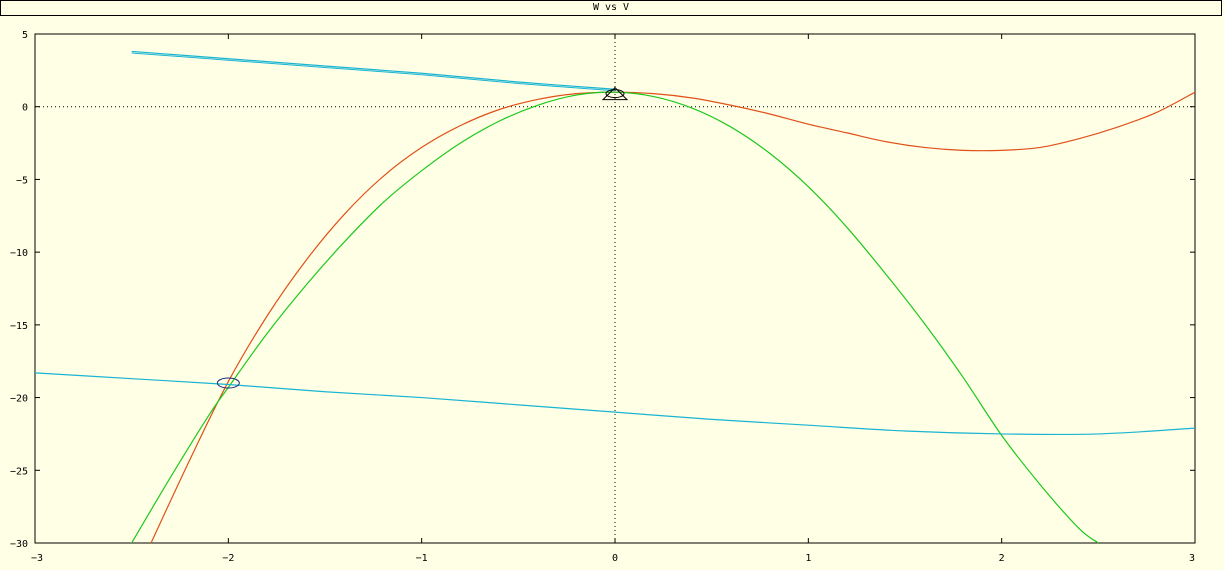  What do you see at coordinates (1002, 558) in the screenshot?
I see `x-tick-label: 2` at bounding box center [1002, 558].